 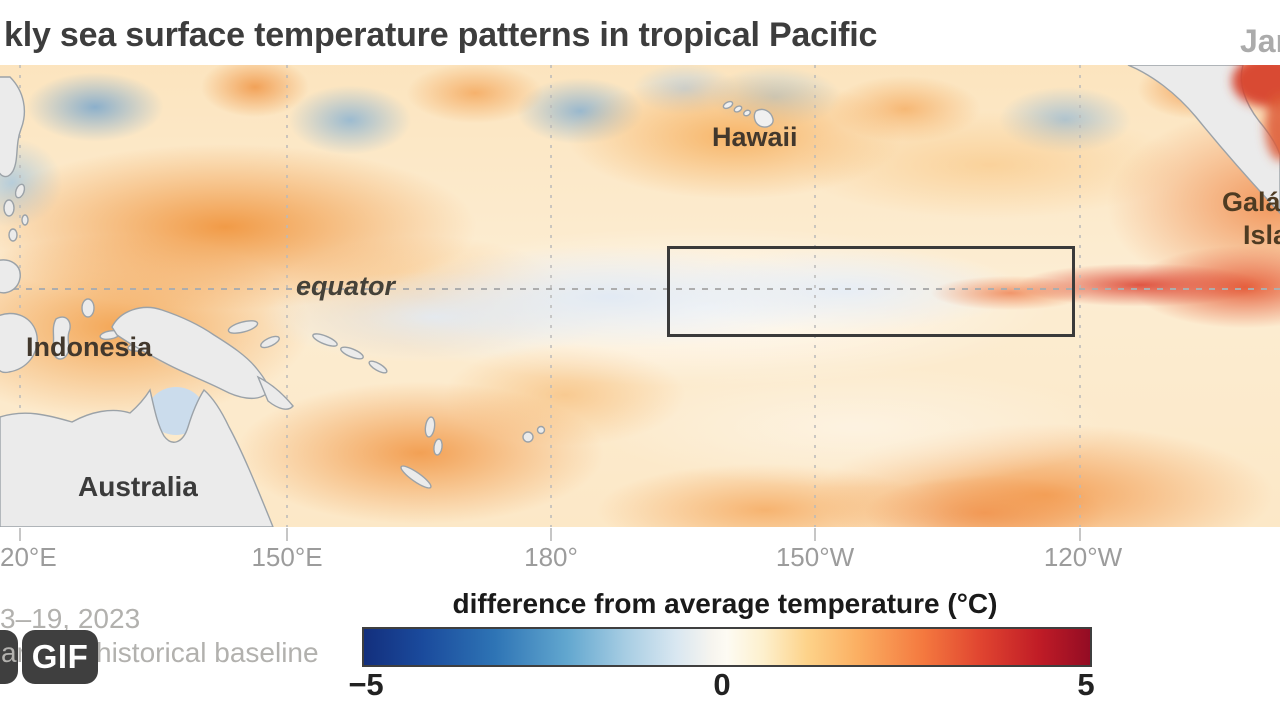 I want to click on label-indonesia: Indonesia, so click(x=89, y=347).